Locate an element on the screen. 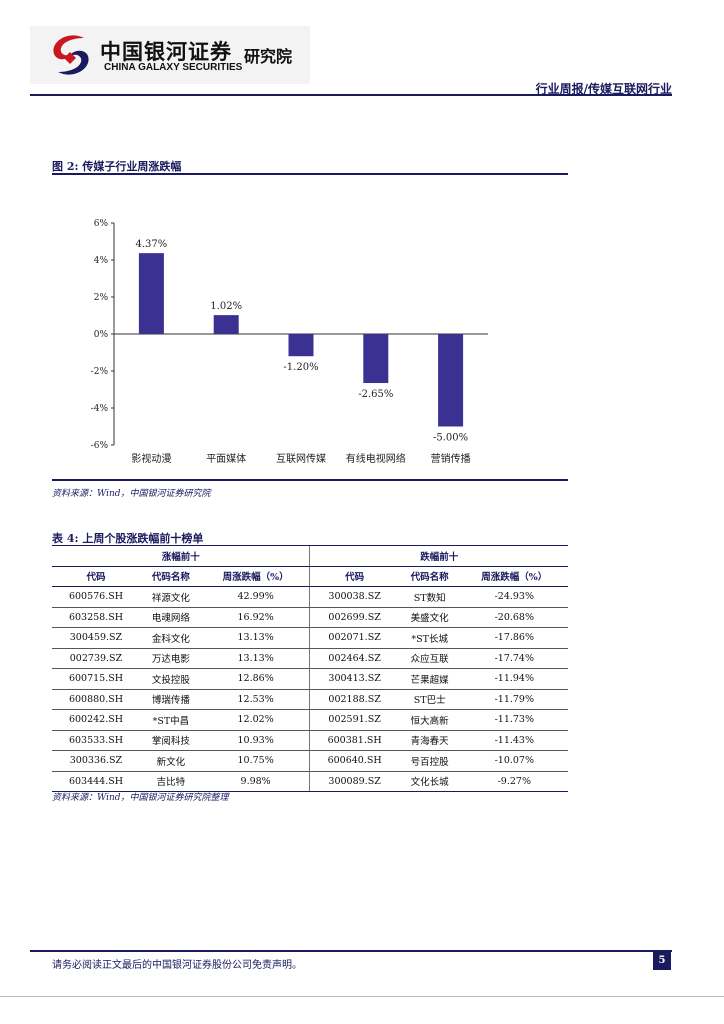  name-cell: 祥源文化 is located at coordinates (170, 597).